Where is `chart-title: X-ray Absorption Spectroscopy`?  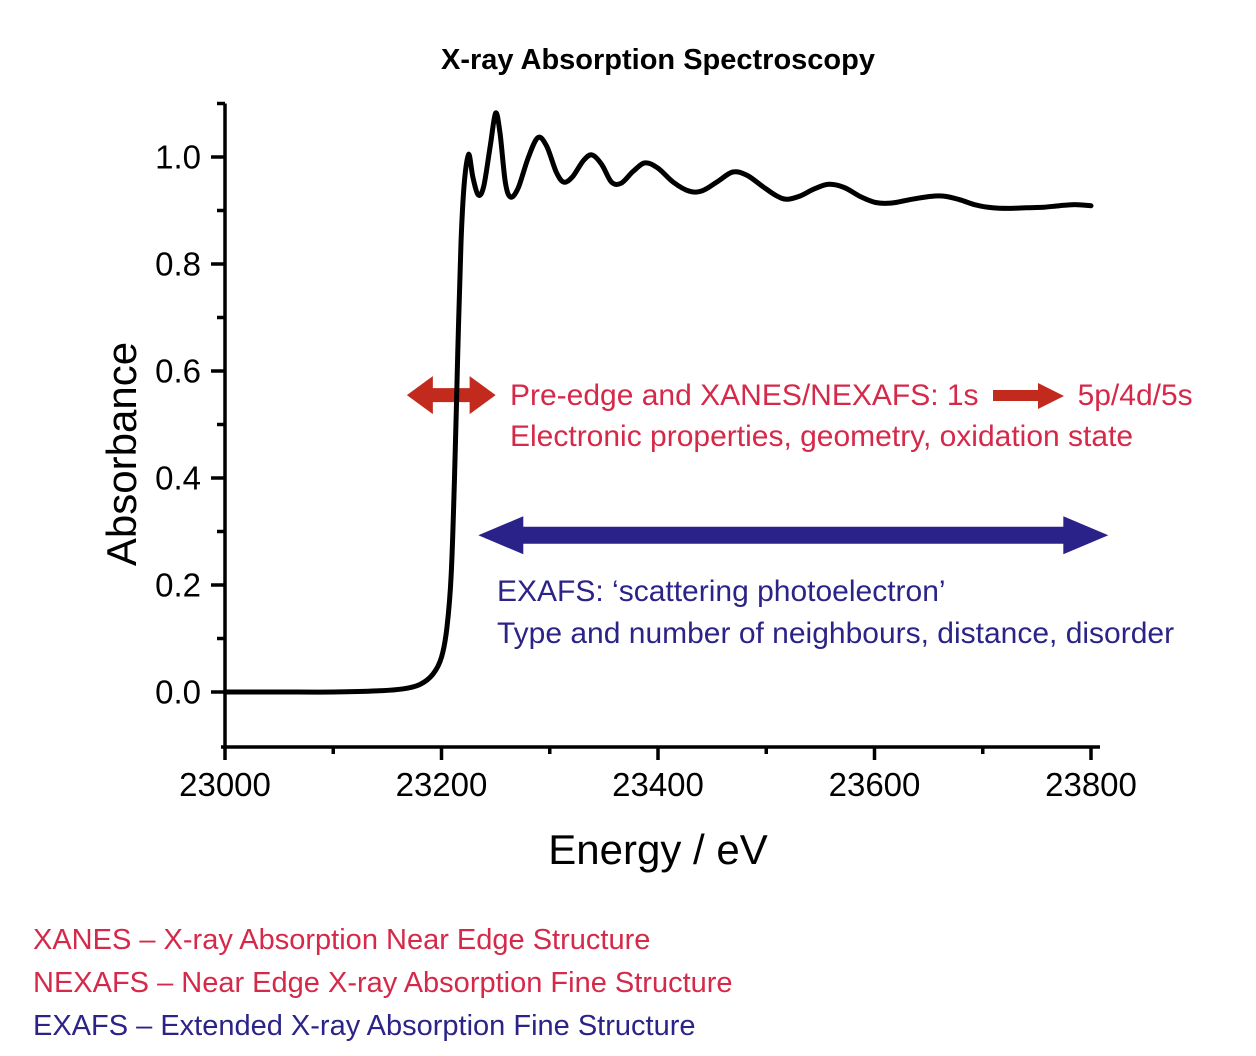 chart-title: X-ray Absorption Spectroscopy is located at coordinates (657, 60).